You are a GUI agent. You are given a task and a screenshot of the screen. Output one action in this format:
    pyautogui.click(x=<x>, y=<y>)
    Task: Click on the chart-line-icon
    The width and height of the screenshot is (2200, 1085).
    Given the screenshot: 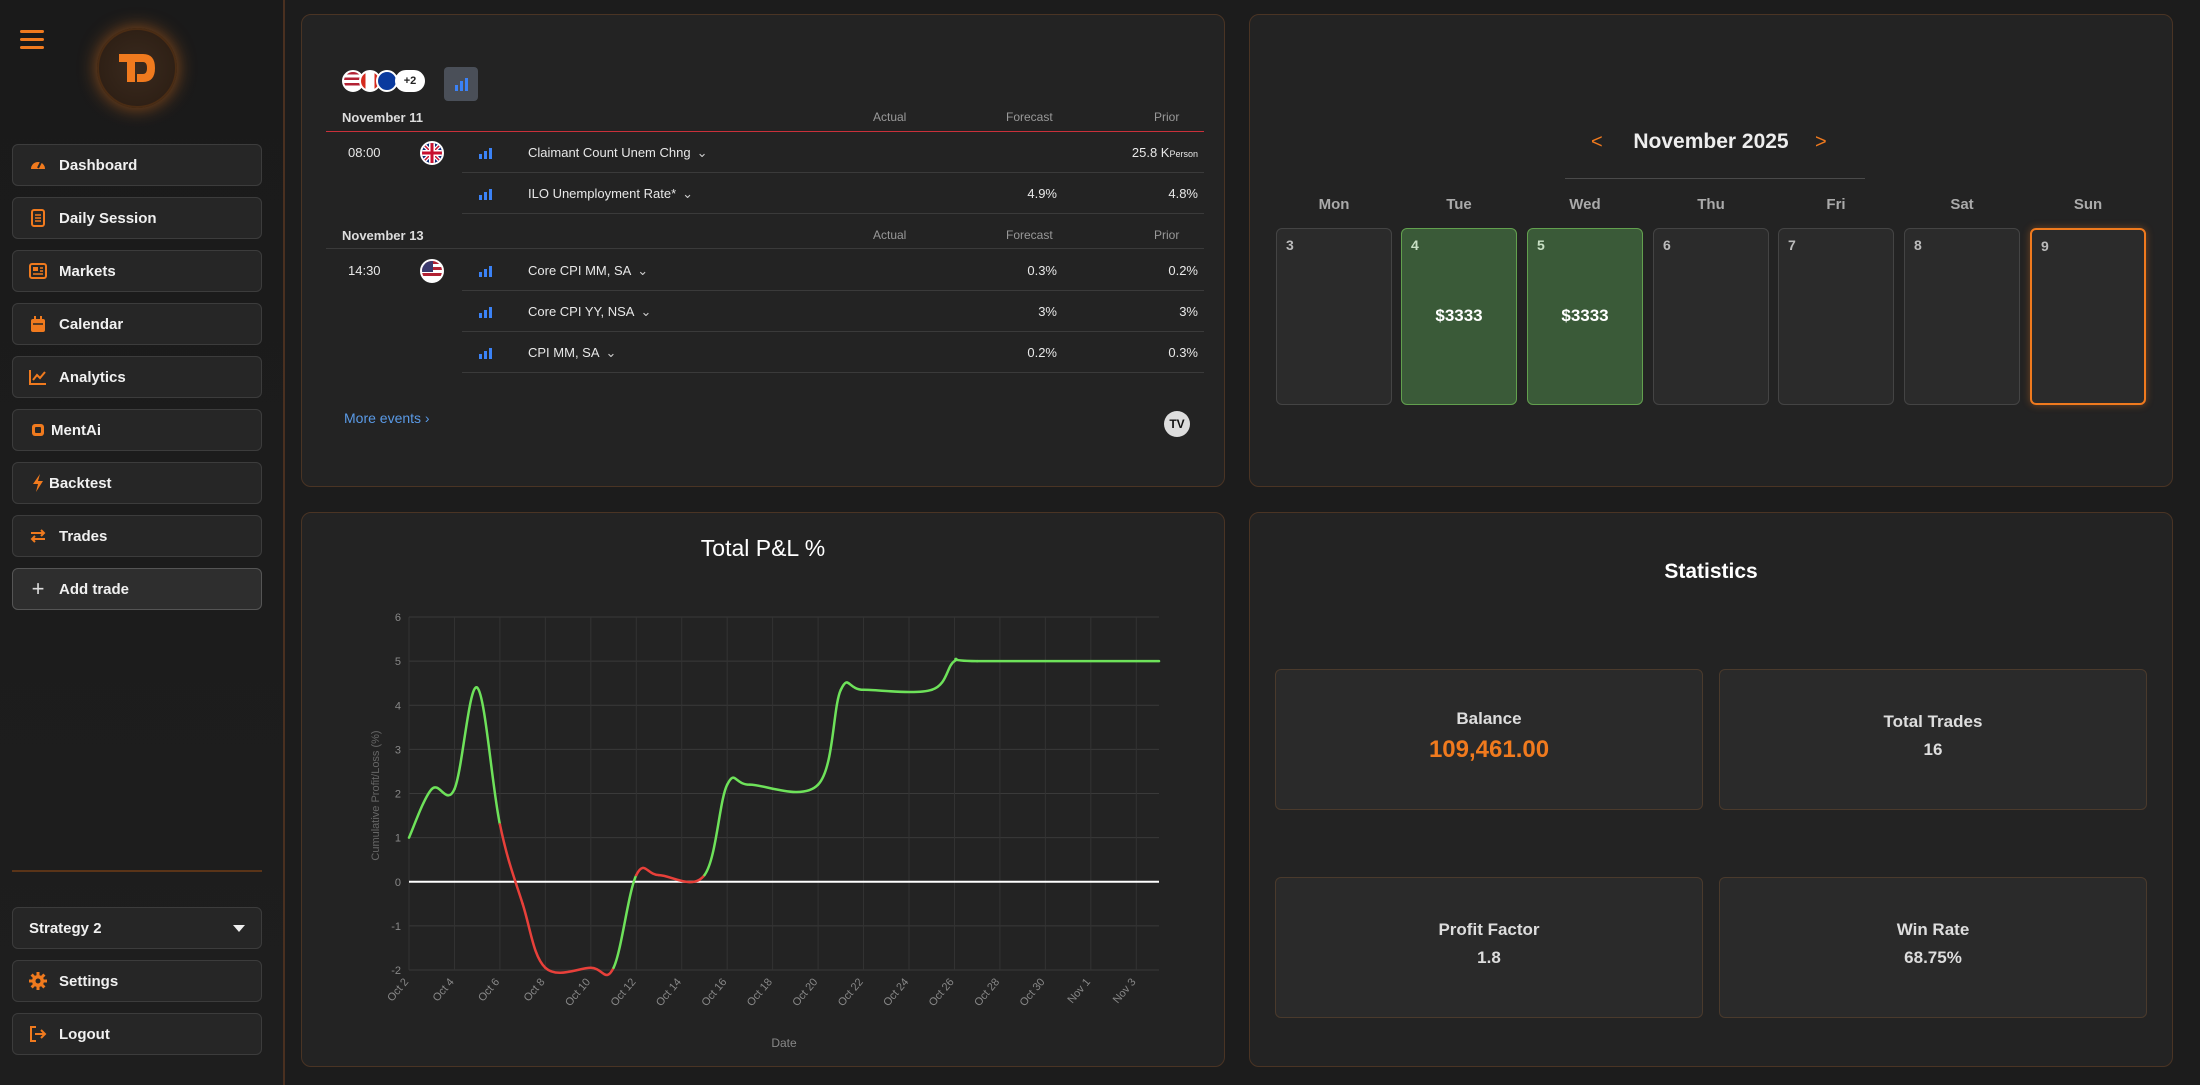 What is the action you would take?
    pyautogui.click(x=38, y=377)
    